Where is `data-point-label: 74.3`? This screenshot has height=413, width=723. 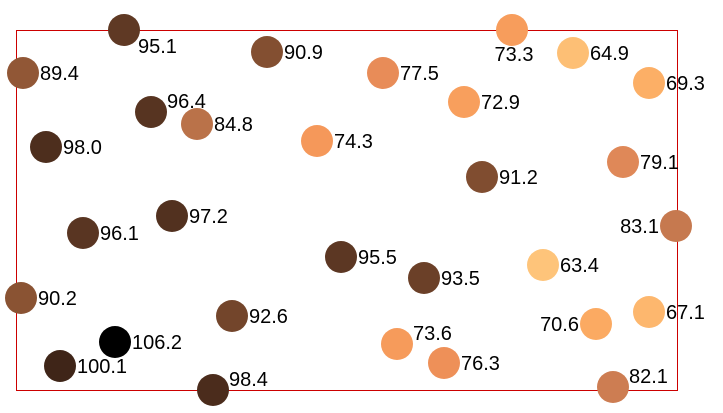
data-point-label: 74.3 is located at coordinates (353, 142).